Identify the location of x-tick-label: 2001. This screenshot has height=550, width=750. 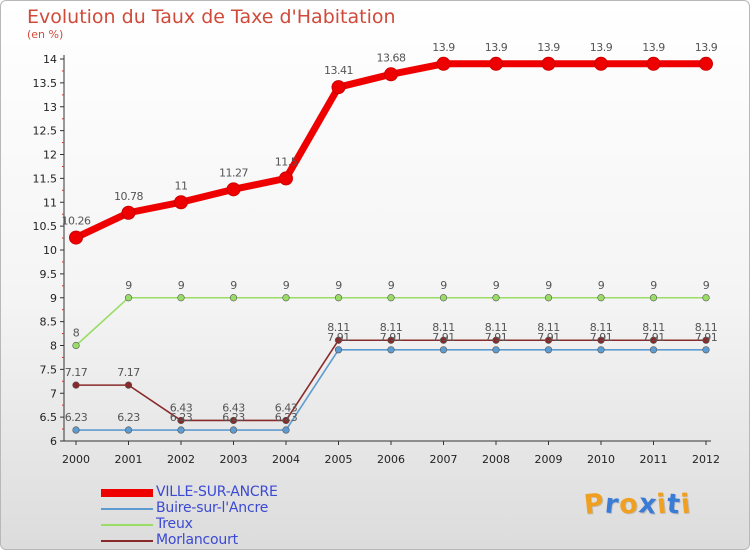
(129, 459).